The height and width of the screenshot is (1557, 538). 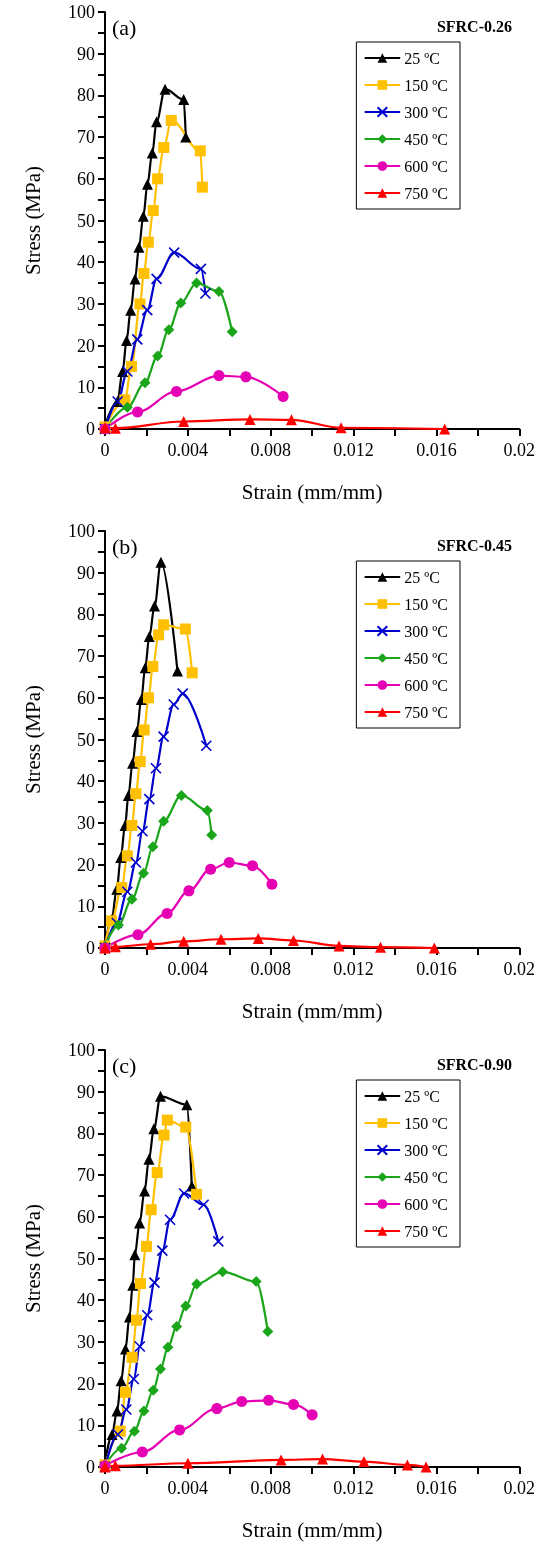 What do you see at coordinates (124, 1065) in the screenshot?
I see `annotation: (c)` at bounding box center [124, 1065].